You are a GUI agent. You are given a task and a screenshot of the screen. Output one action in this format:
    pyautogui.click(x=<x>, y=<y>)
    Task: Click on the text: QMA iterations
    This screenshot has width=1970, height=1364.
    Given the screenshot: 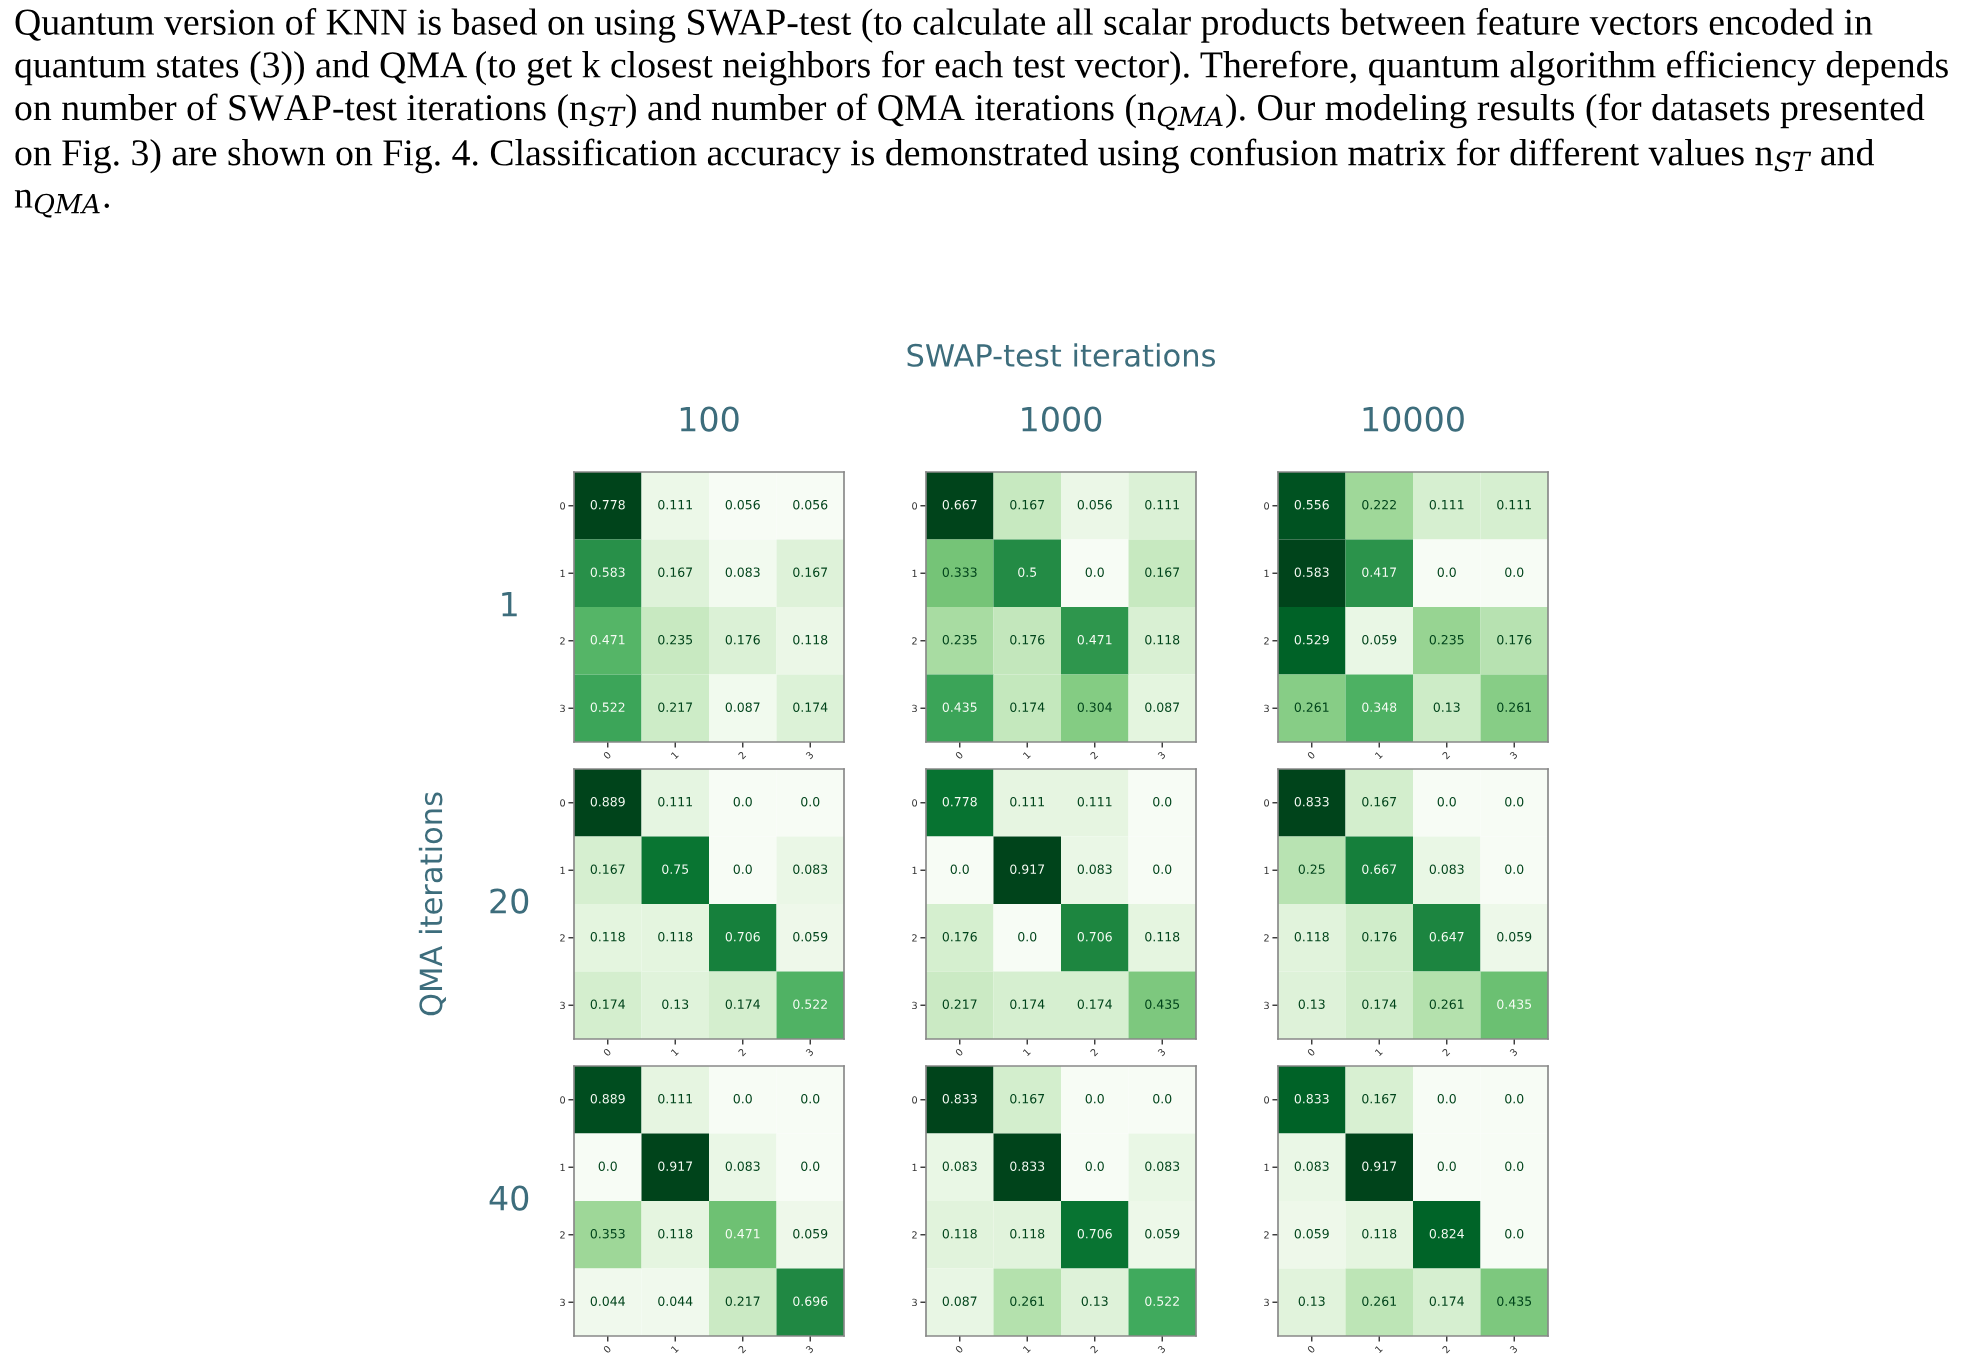 What is the action you would take?
    pyautogui.click(x=432, y=904)
    